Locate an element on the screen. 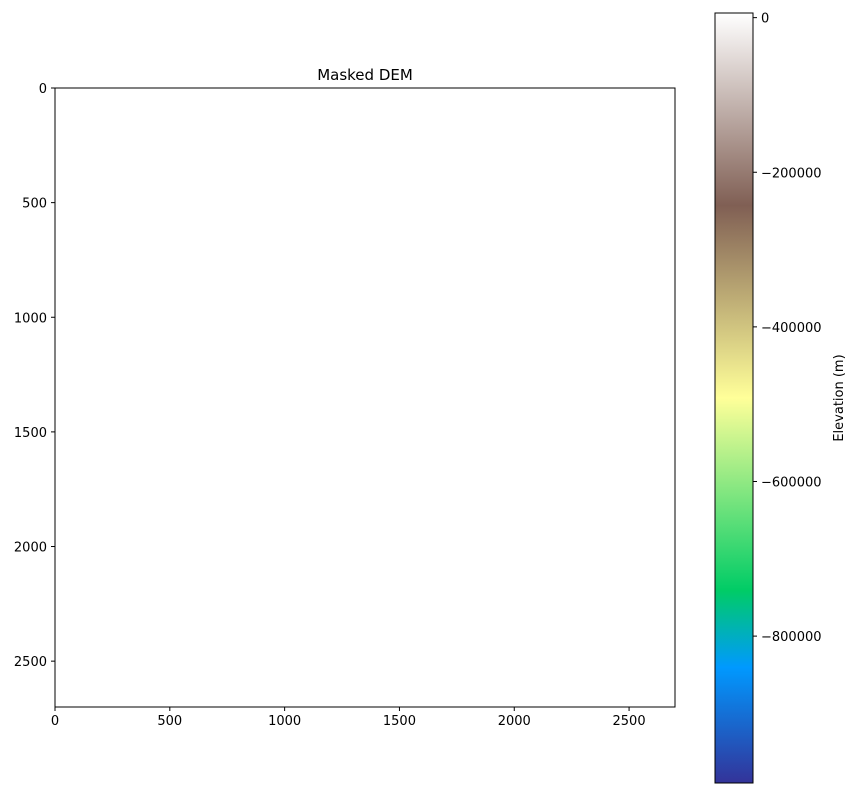  chart-title: Masked DEM is located at coordinates (365, 75).